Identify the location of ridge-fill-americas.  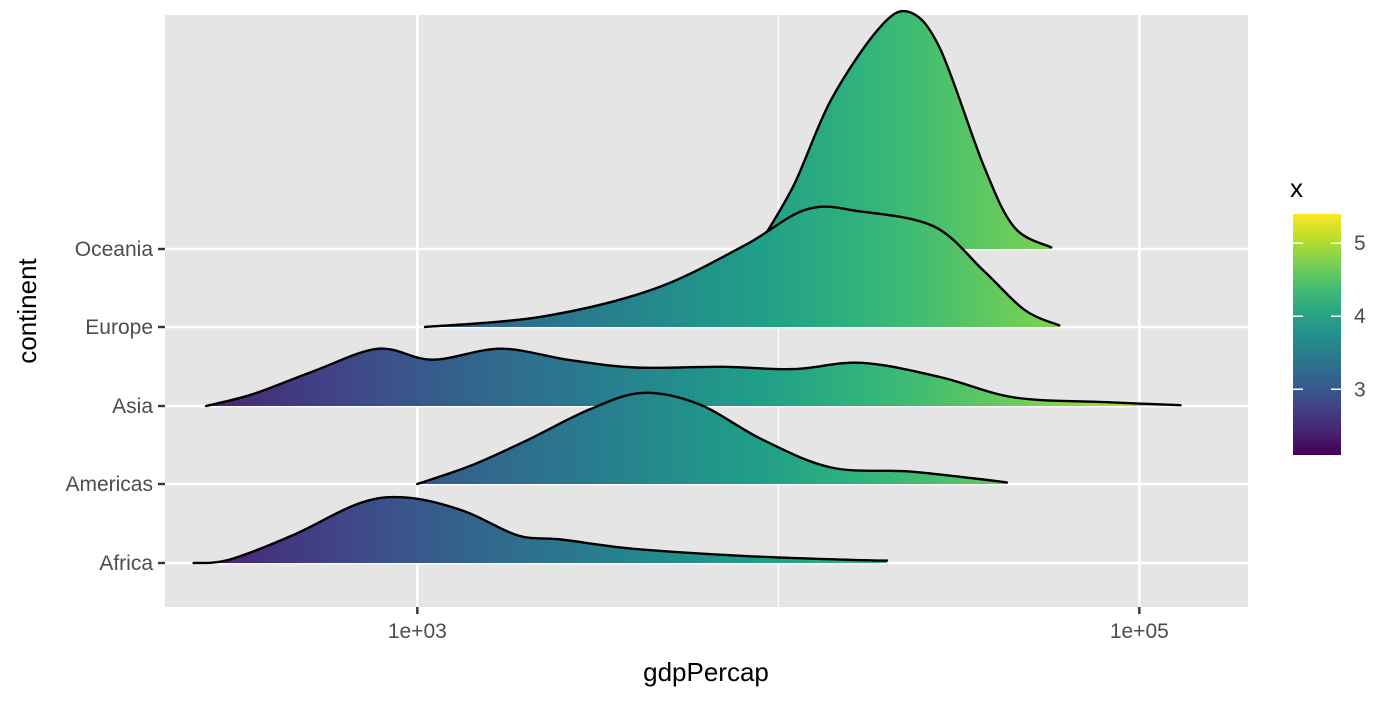
(712, 438).